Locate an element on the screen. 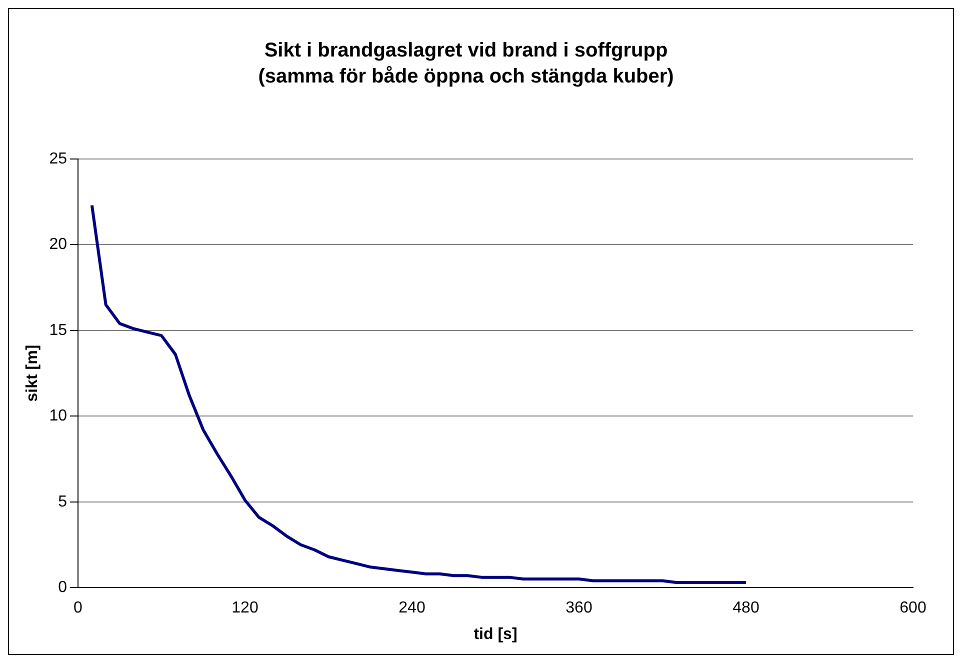  x-tick-label: 600 is located at coordinates (913, 608).